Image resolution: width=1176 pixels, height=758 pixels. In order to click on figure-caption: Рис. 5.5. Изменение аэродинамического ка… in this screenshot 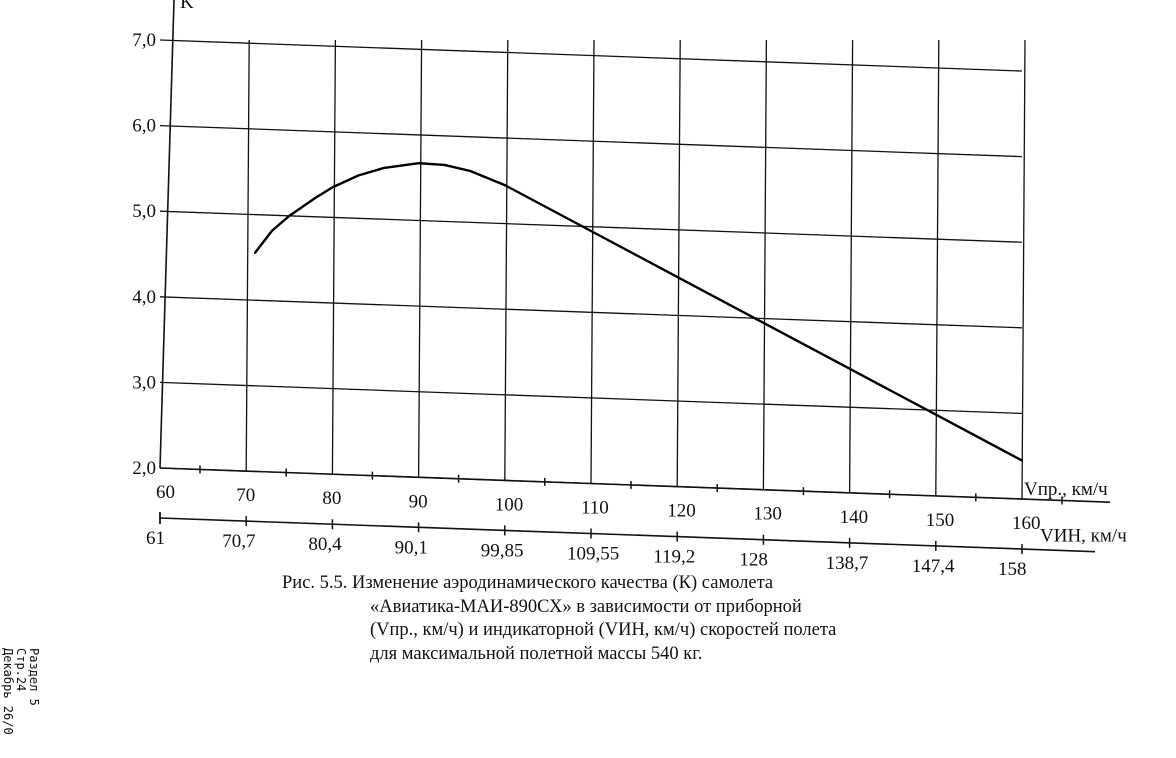, I will do `click(559, 619)`.